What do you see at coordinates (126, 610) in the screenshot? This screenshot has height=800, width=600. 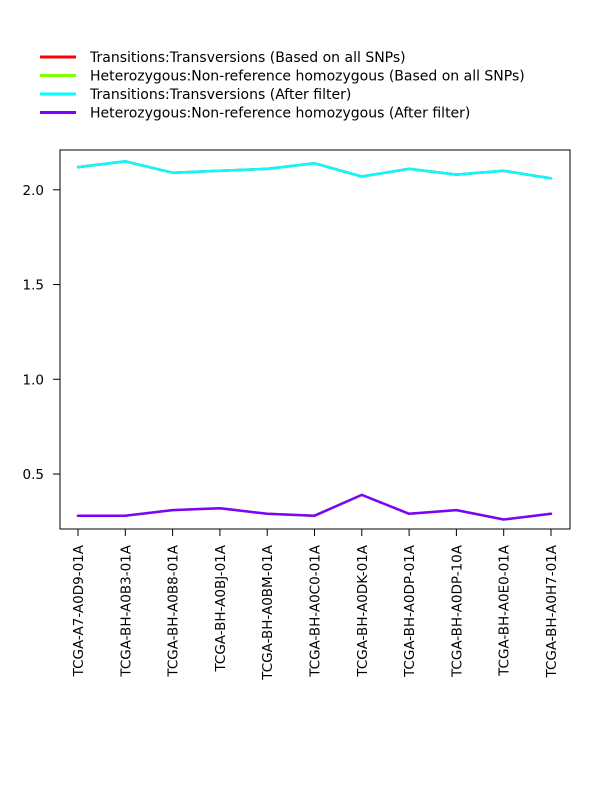 I see `x-tick-label-2: TCGA-BH-A0B3-01A` at bounding box center [126, 610].